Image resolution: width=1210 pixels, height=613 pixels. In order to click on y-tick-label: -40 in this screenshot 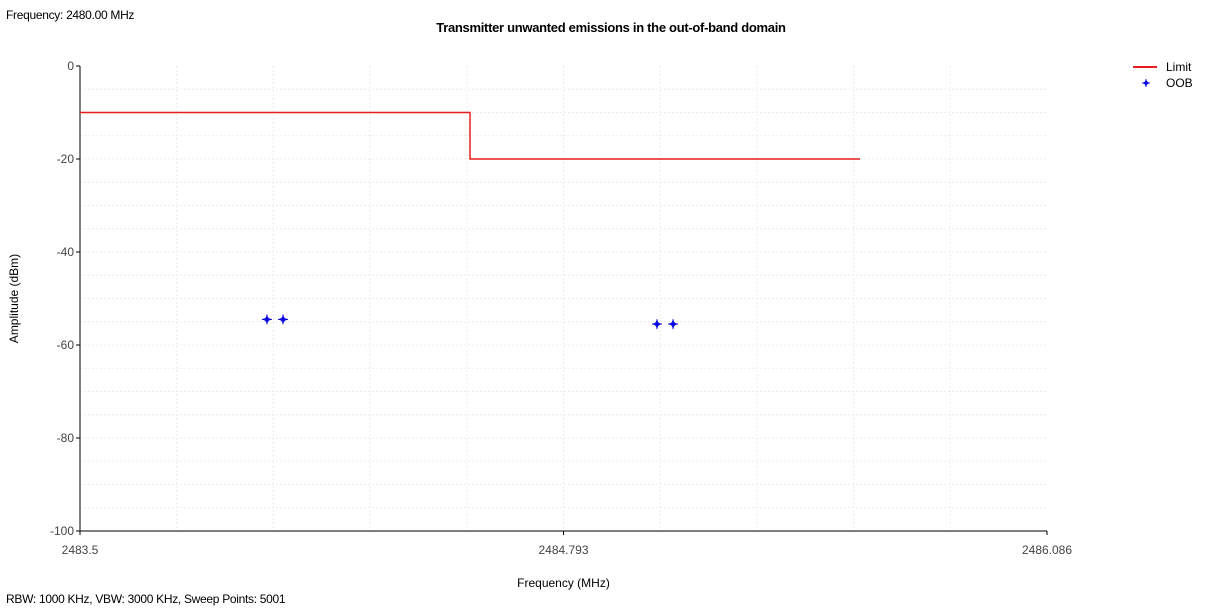, I will do `click(66, 252)`.